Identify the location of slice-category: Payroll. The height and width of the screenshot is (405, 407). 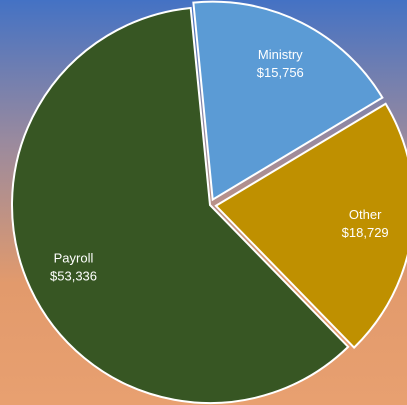
(74, 258).